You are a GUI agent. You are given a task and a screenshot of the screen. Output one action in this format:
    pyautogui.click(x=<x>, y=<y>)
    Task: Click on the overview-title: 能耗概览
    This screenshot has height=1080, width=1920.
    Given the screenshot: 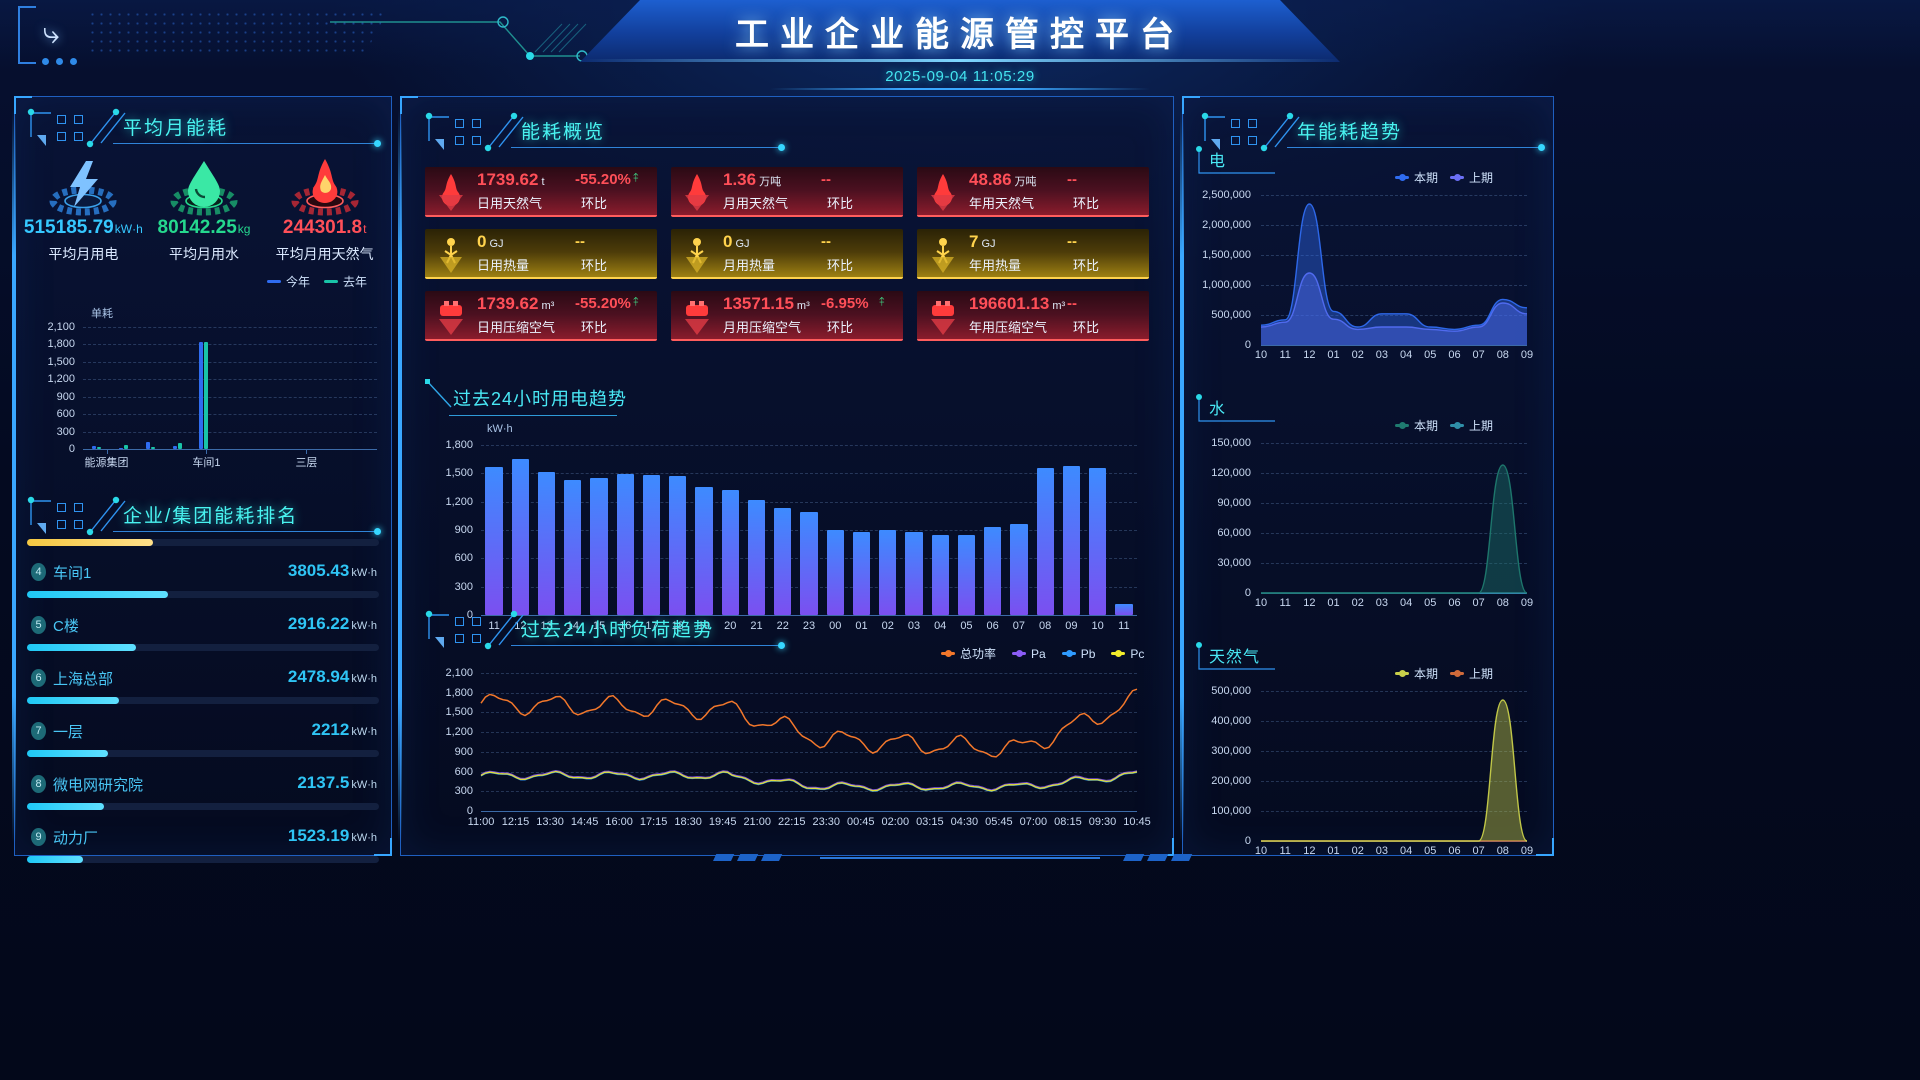 What is the action you would take?
    pyautogui.click(x=563, y=132)
    